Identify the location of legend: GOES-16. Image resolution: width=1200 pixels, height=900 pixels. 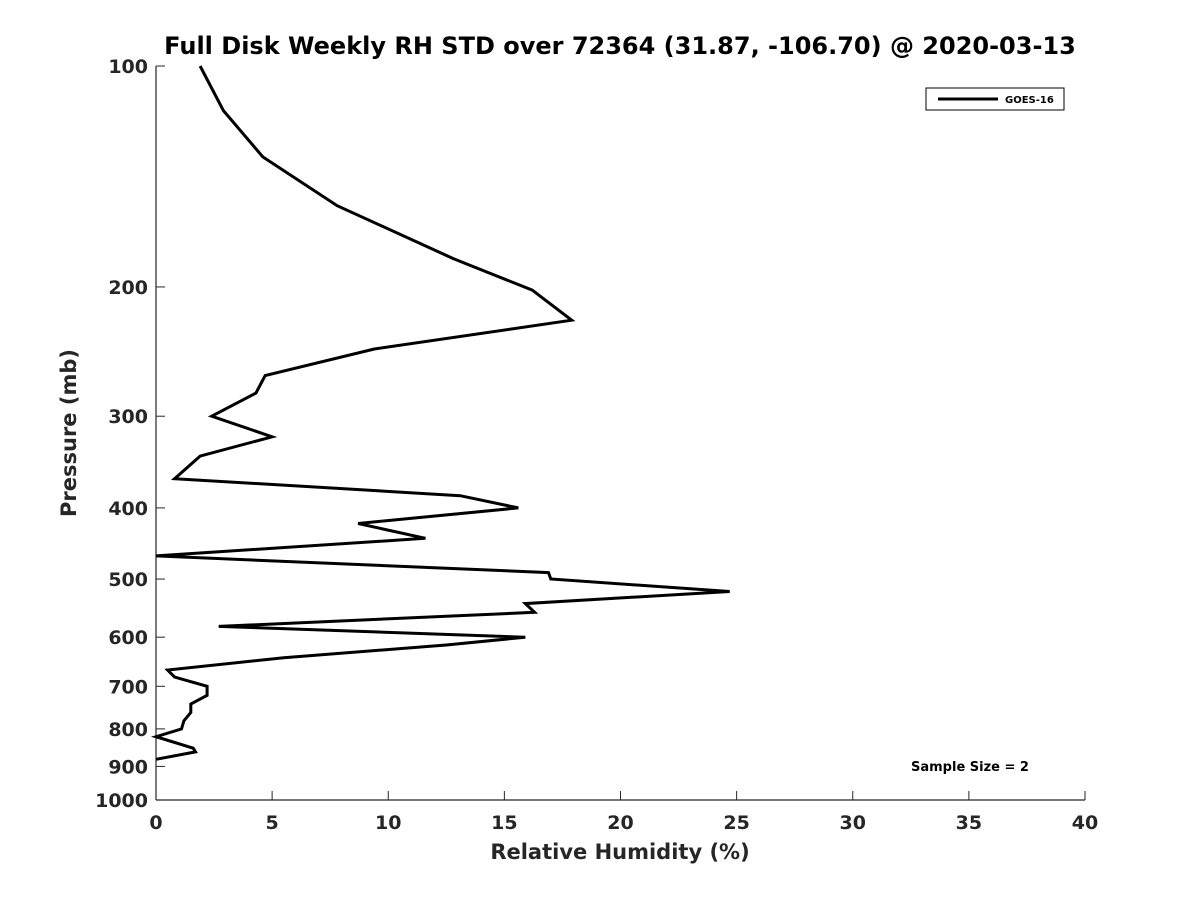
(995, 99).